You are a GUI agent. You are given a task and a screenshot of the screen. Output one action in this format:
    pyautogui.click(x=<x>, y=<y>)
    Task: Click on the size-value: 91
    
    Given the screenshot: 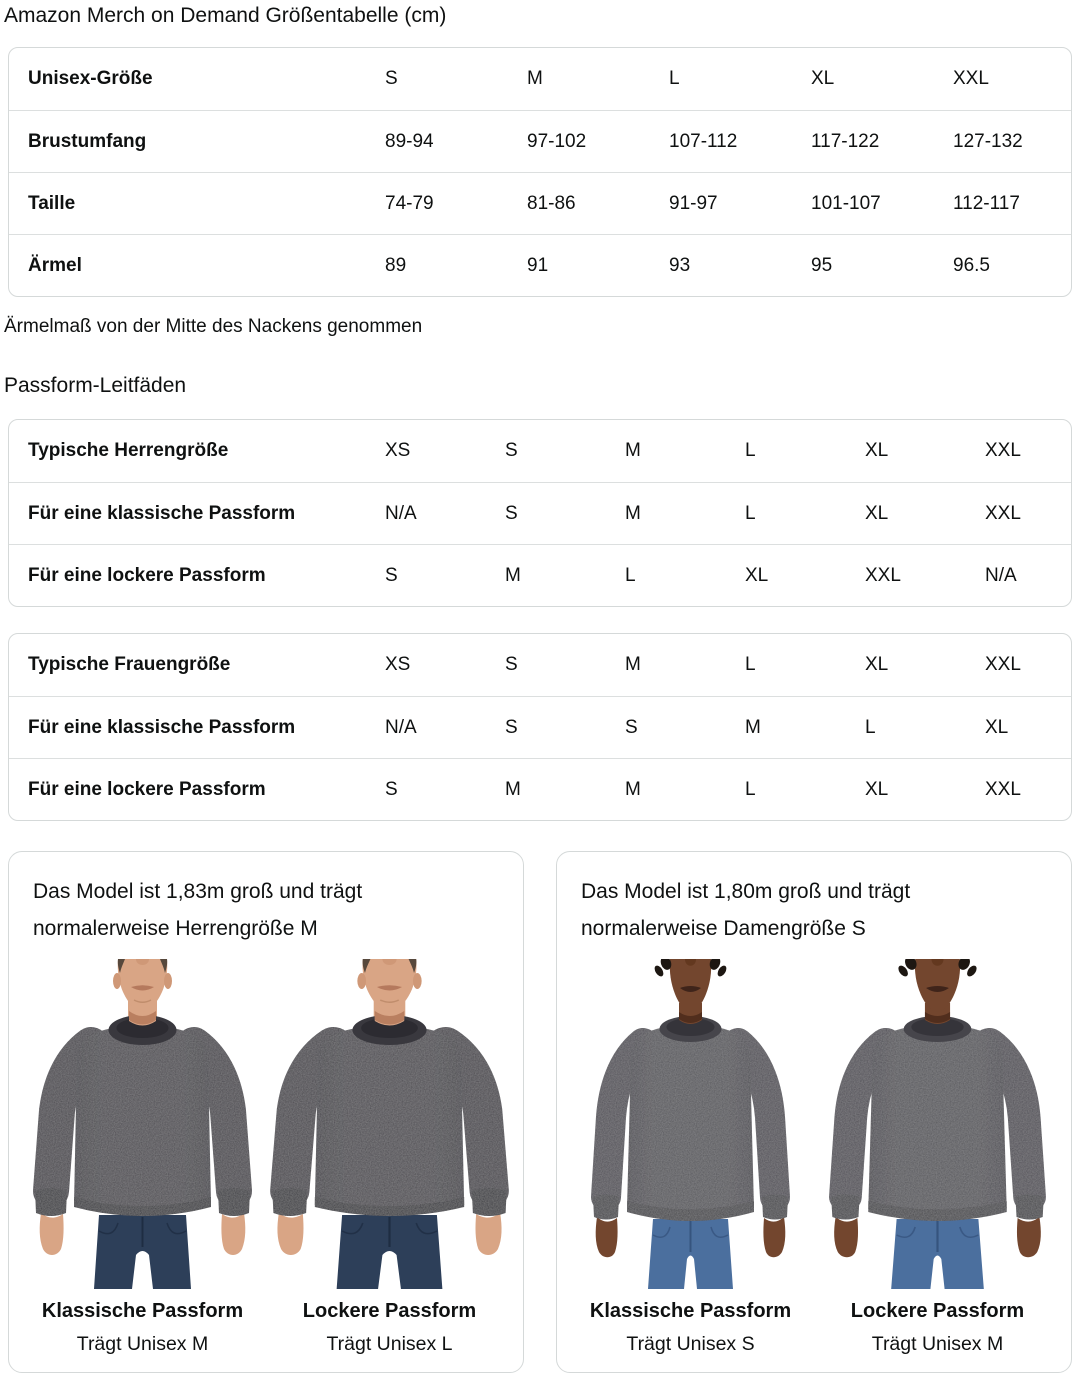 What is the action you would take?
    pyautogui.click(x=538, y=265)
    